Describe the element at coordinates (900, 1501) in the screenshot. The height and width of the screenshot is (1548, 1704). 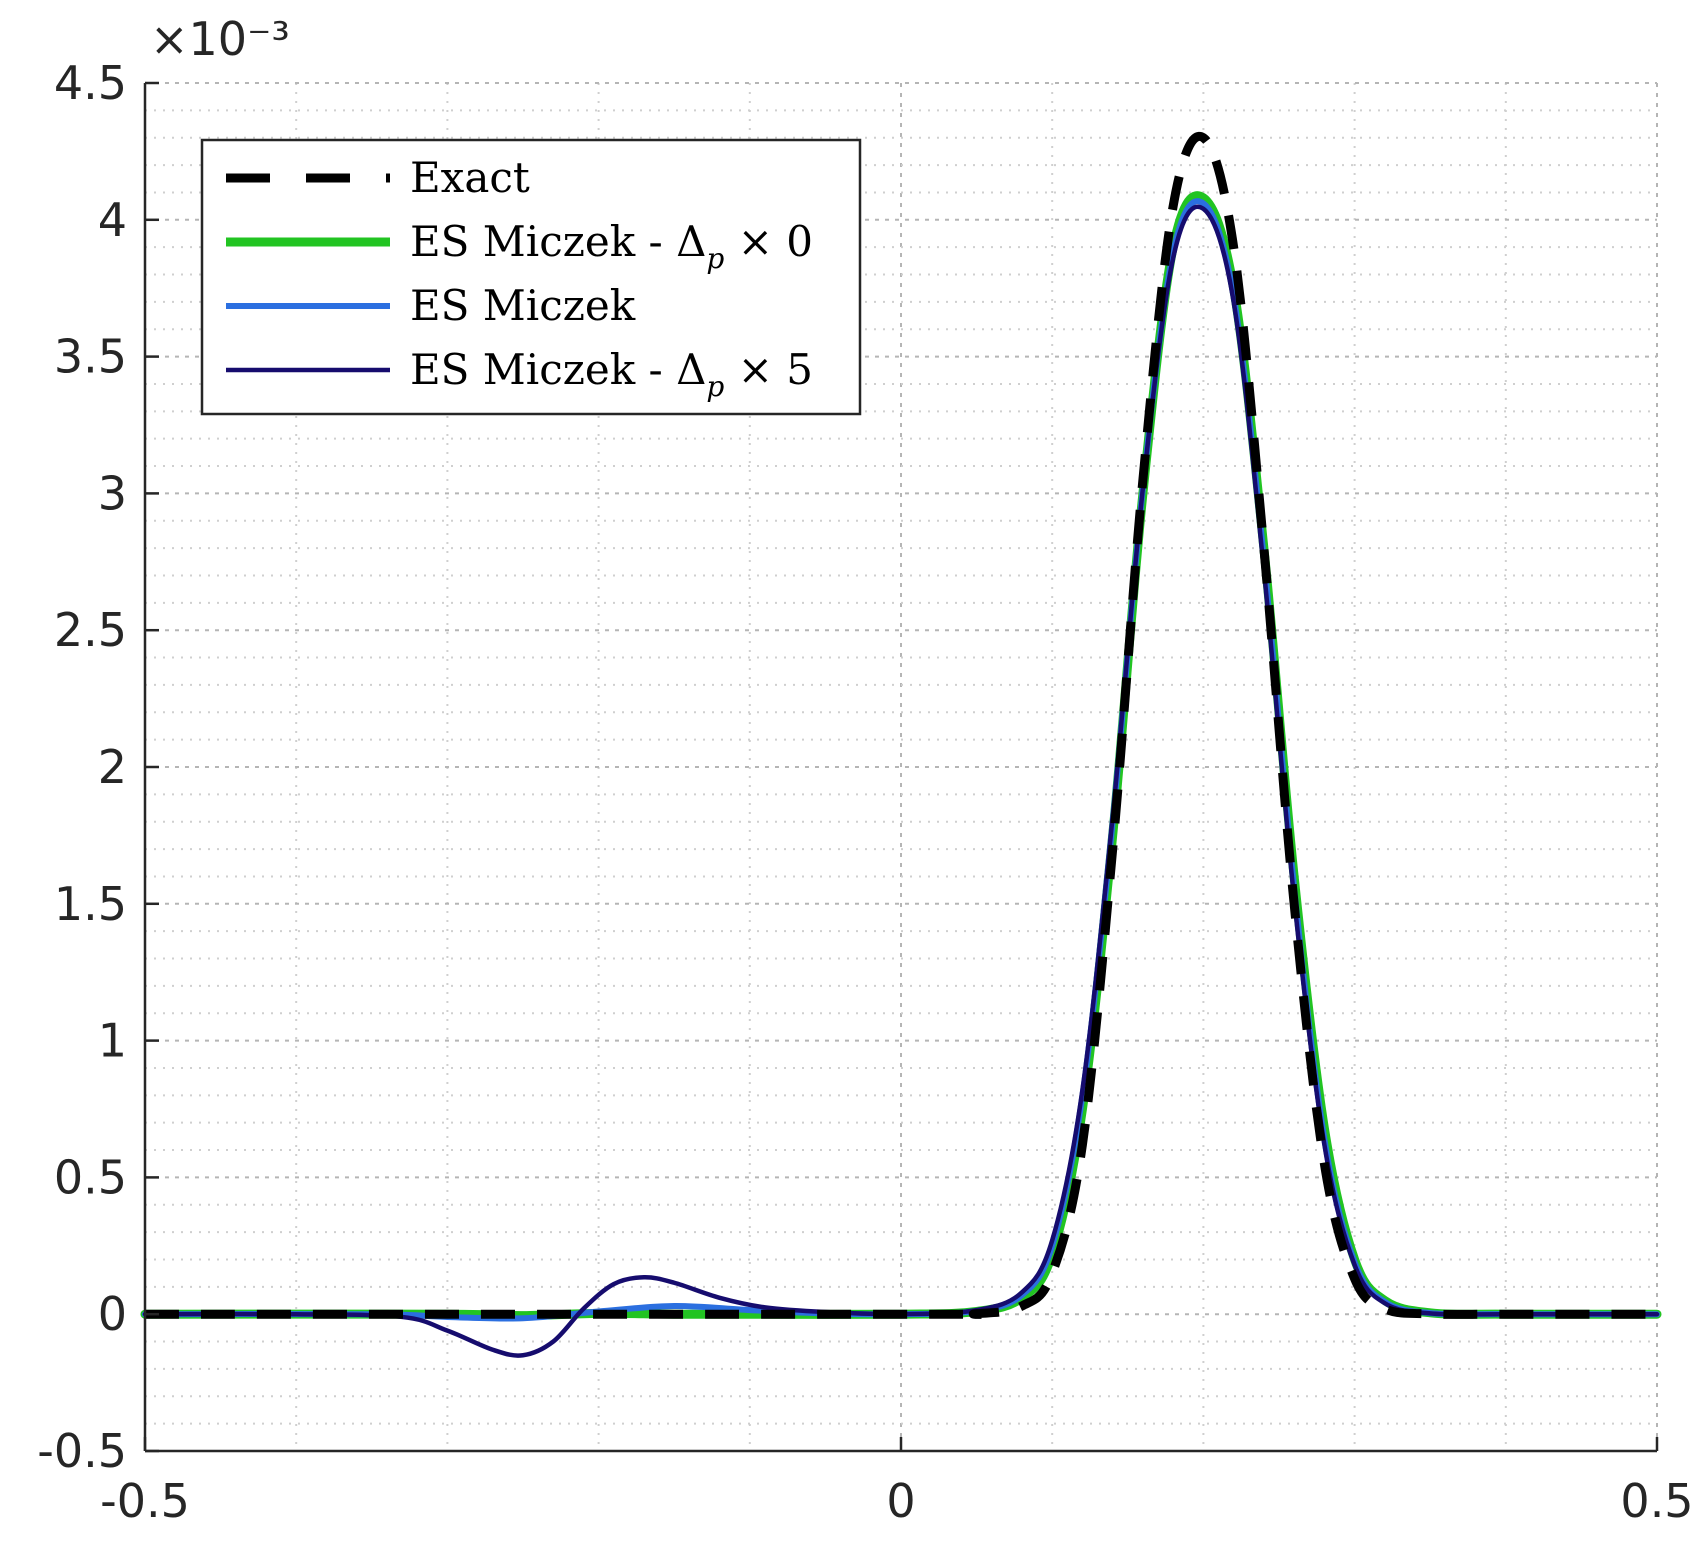
I see `x-tick-label: 0` at that location.